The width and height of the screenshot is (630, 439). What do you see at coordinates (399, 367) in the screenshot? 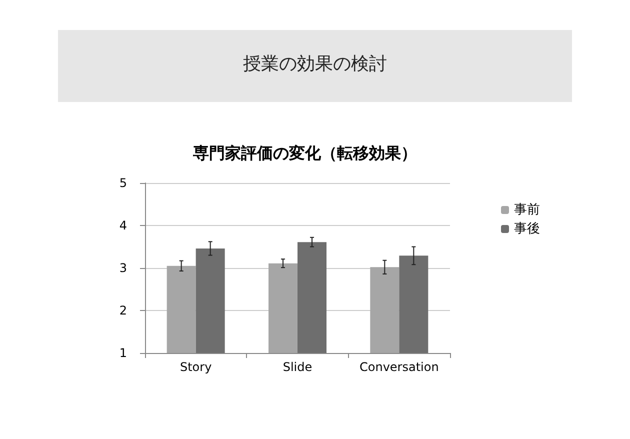
I see `x-tick-label: Conversation` at bounding box center [399, 367].